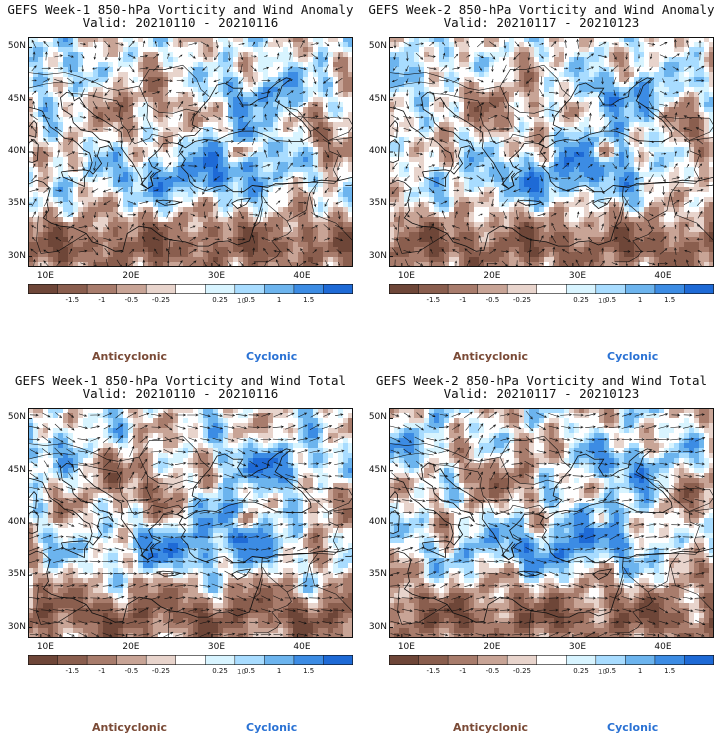 This screenshot has width=722, height=742. I want to click on coastlines, so click(190, 164).